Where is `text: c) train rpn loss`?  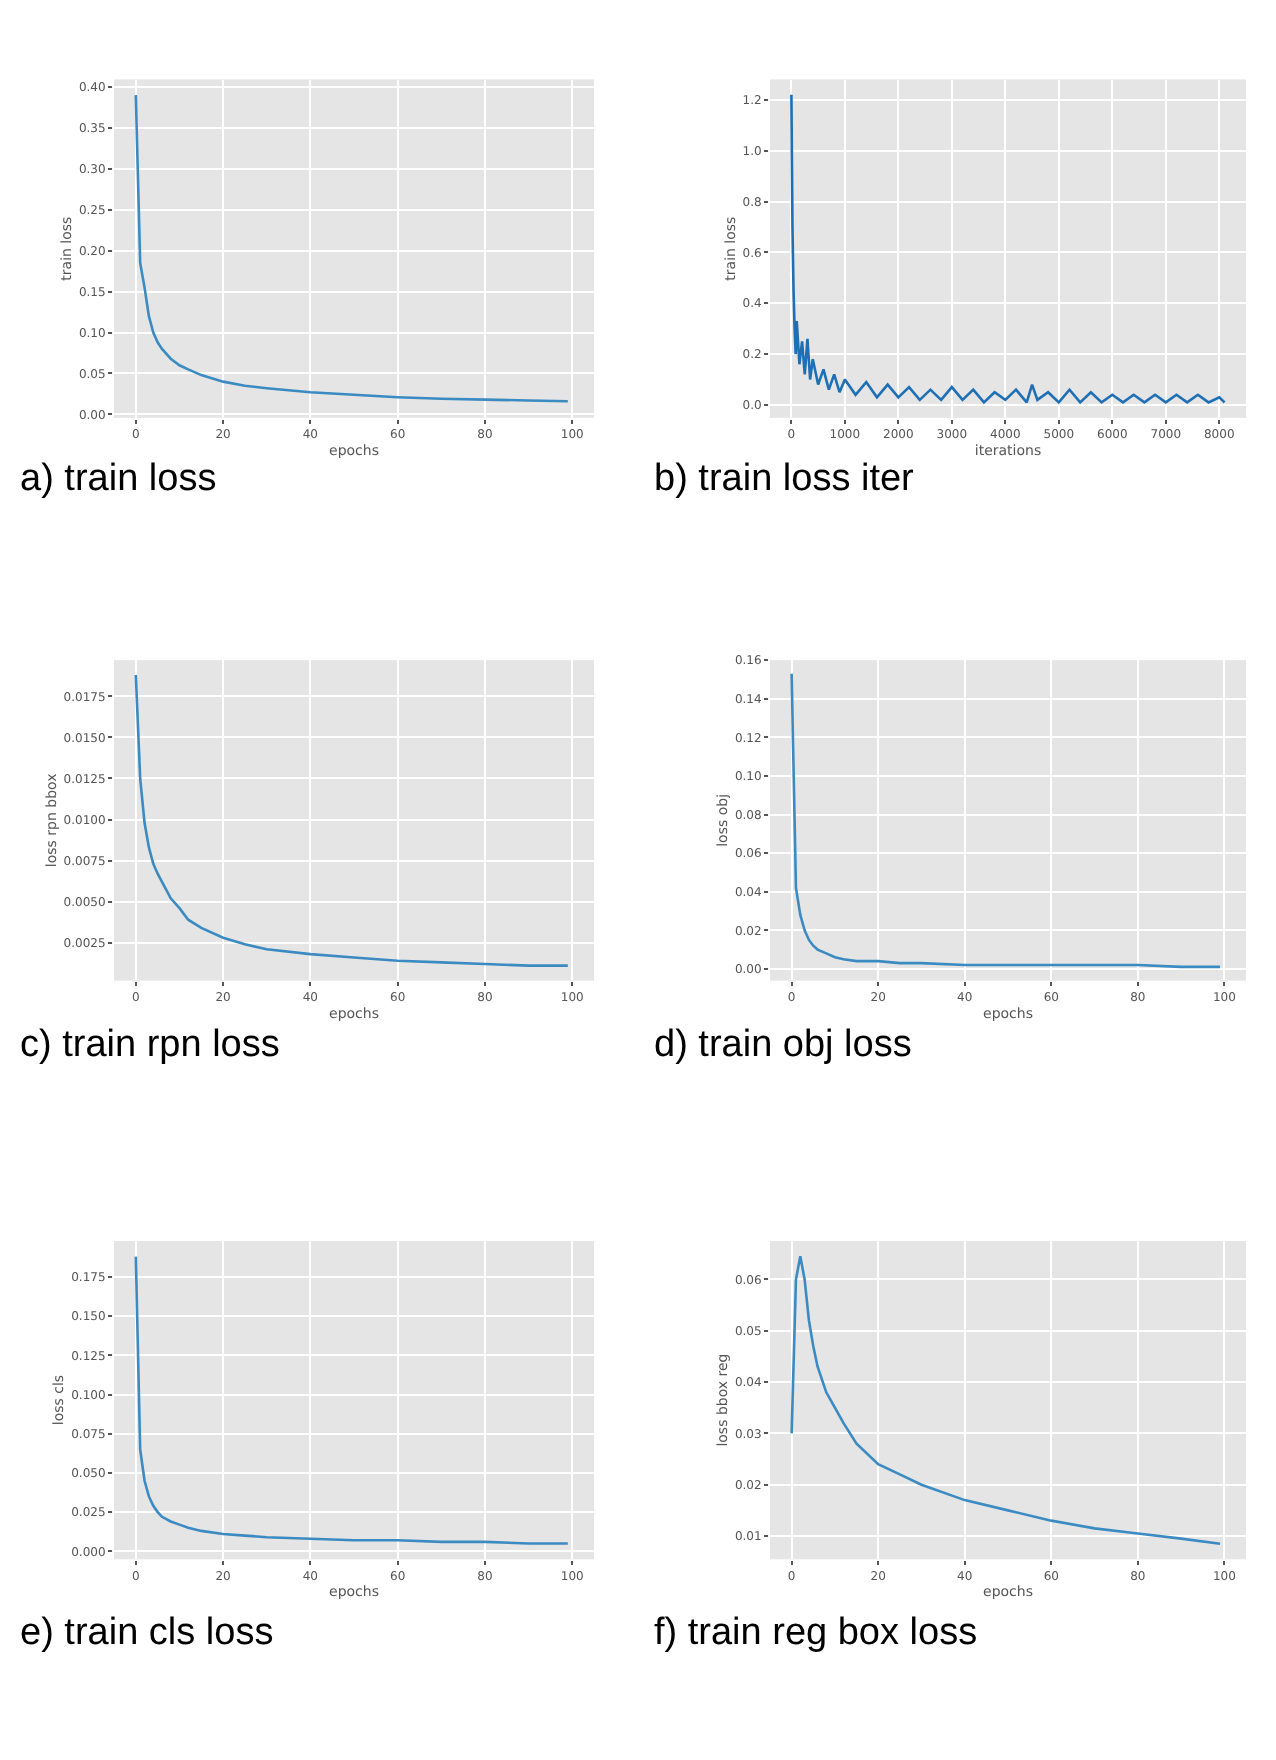
text: c) train rpn loss is located at coordinates (150, 1045).